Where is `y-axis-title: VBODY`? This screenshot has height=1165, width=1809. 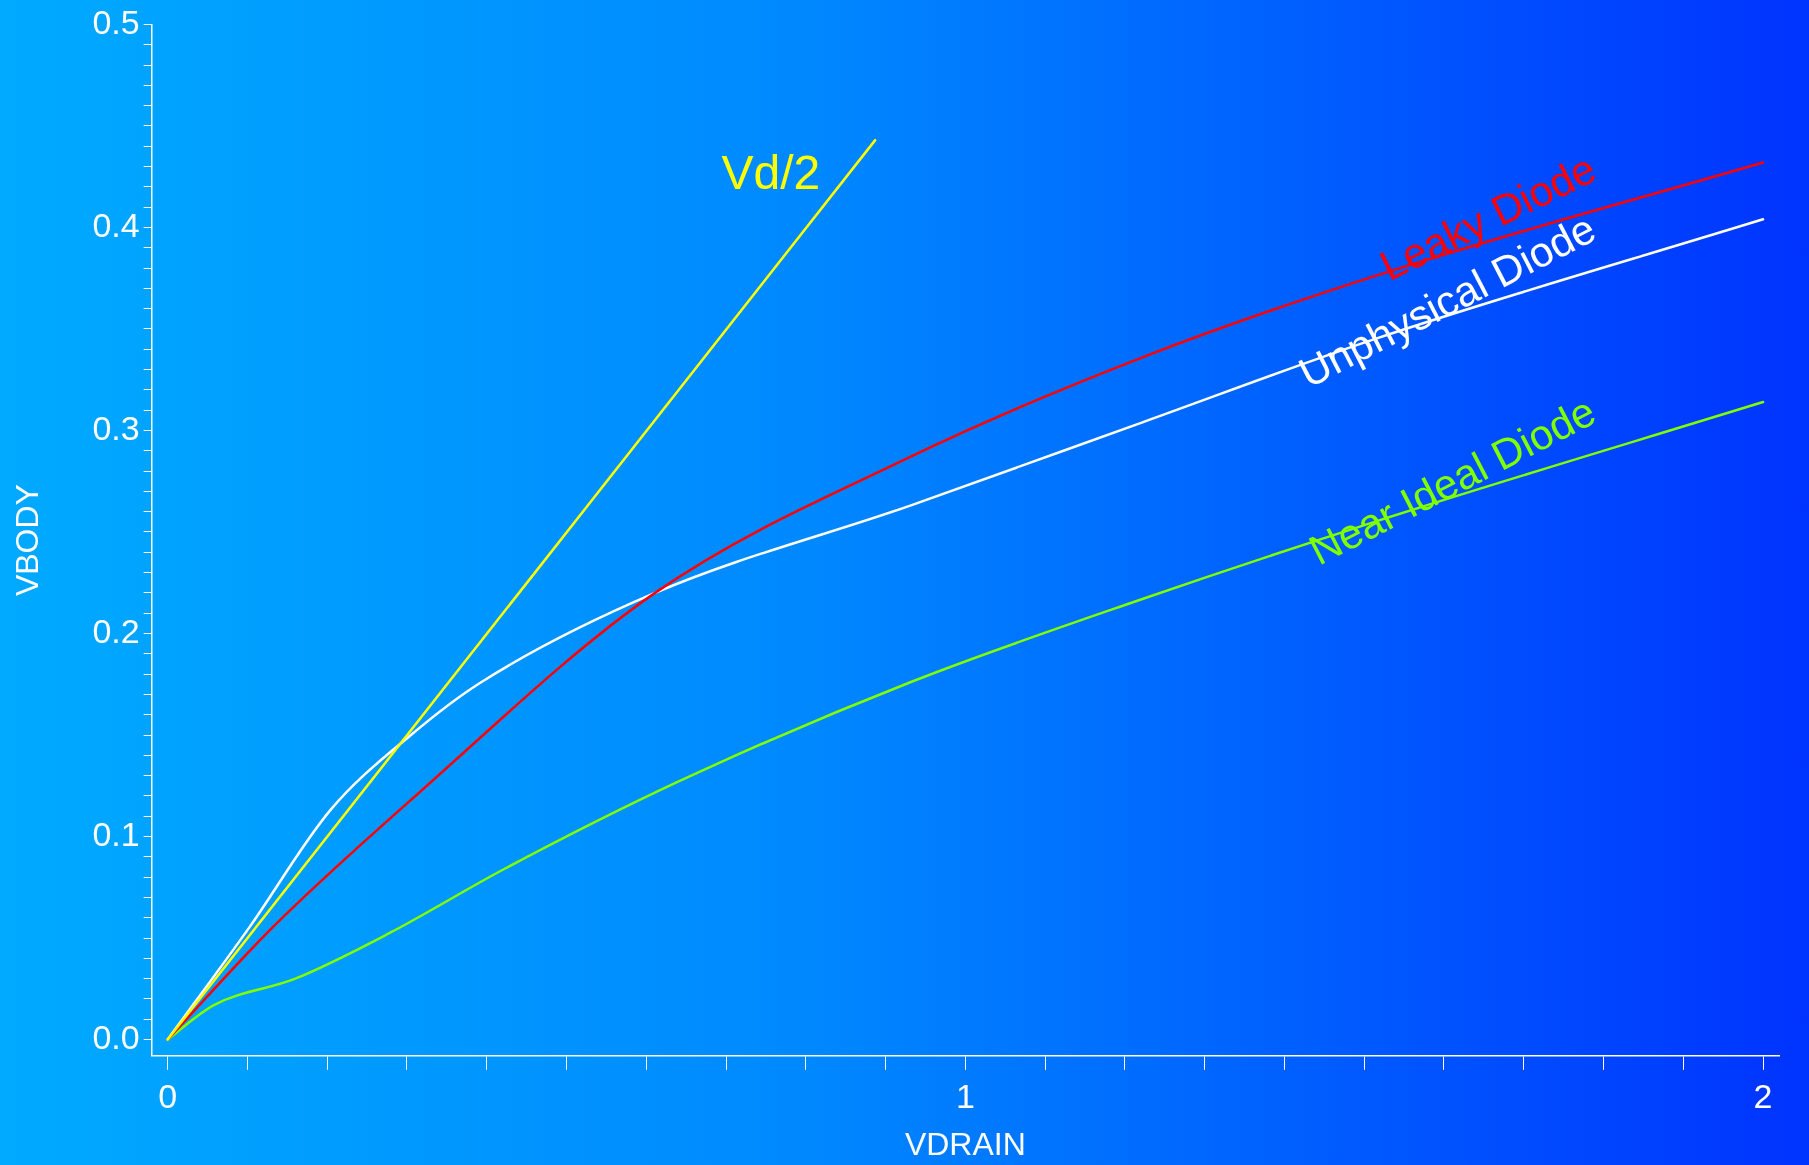 y-axis-title: VBODY is located at coordinates (27, 540).